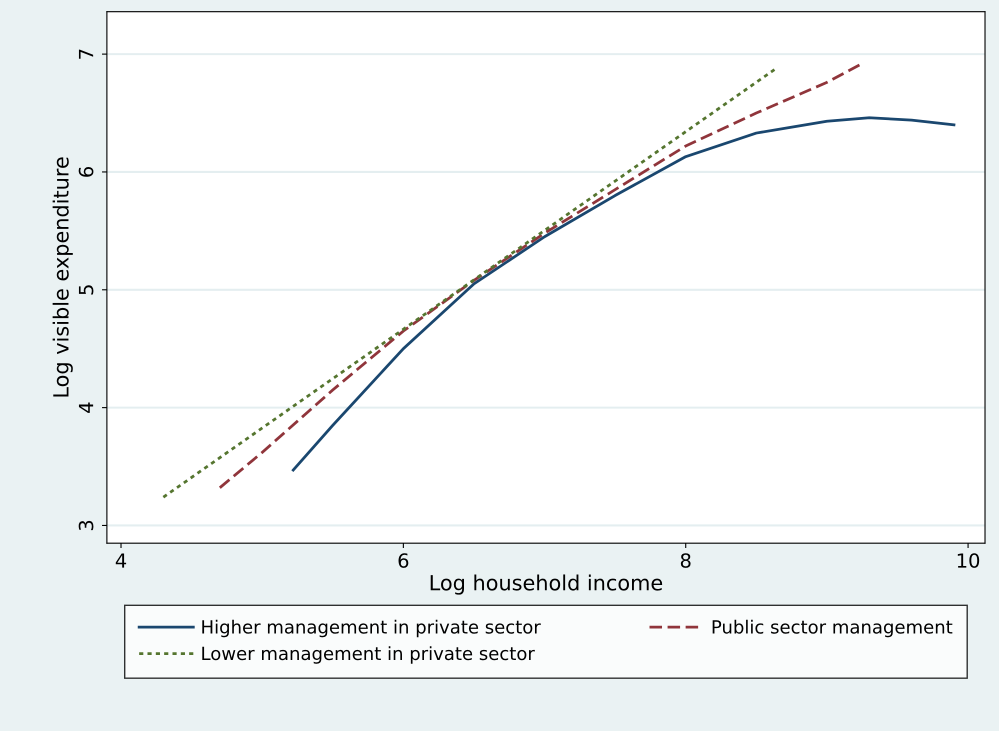 The height and width of the screenshot is (731, 999). Describe the element at coordinates (403, 560) in the screenshot. I see `x-tick-label: 6` at that location.